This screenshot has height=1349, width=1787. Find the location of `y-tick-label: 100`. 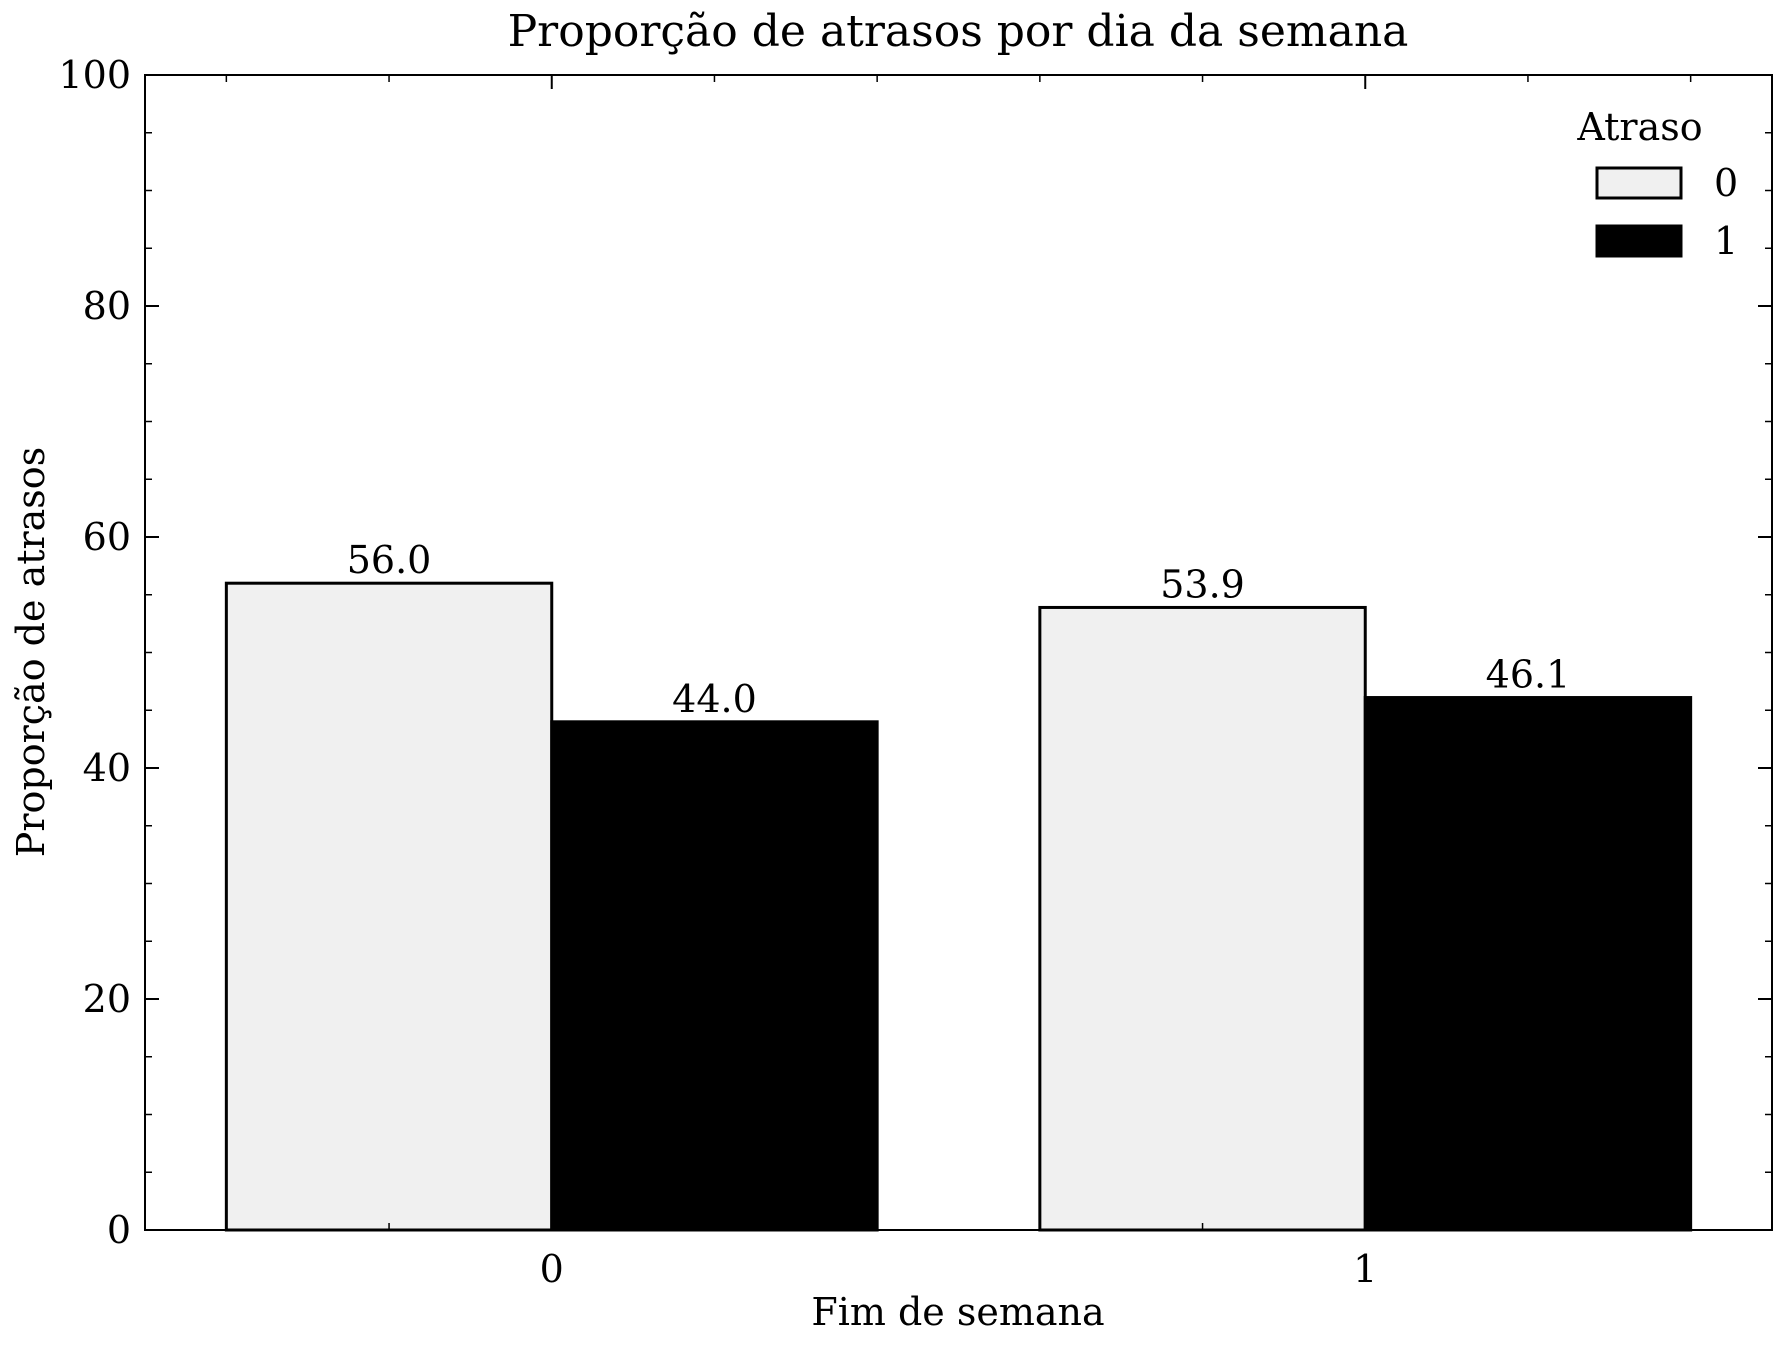

y-tick-label: 100 is located at coordinates (94, 75).